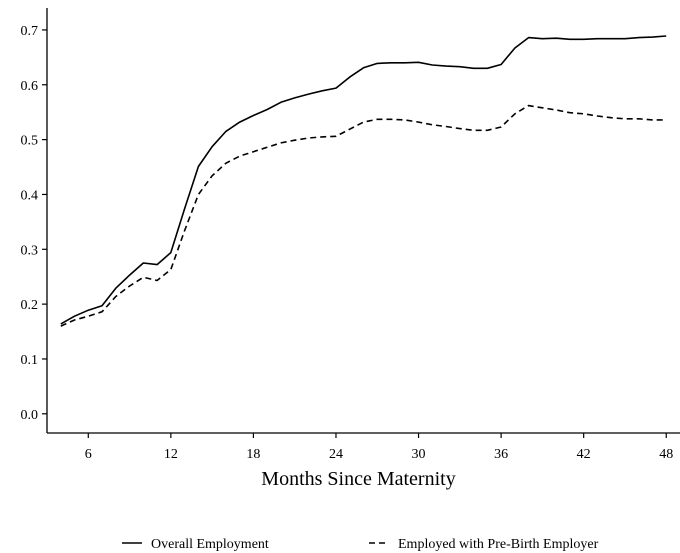  What do you see at coordinates (88, 454) in the screenshot?
I see `x-tick-label: 6` at bounding box center [88, 454].